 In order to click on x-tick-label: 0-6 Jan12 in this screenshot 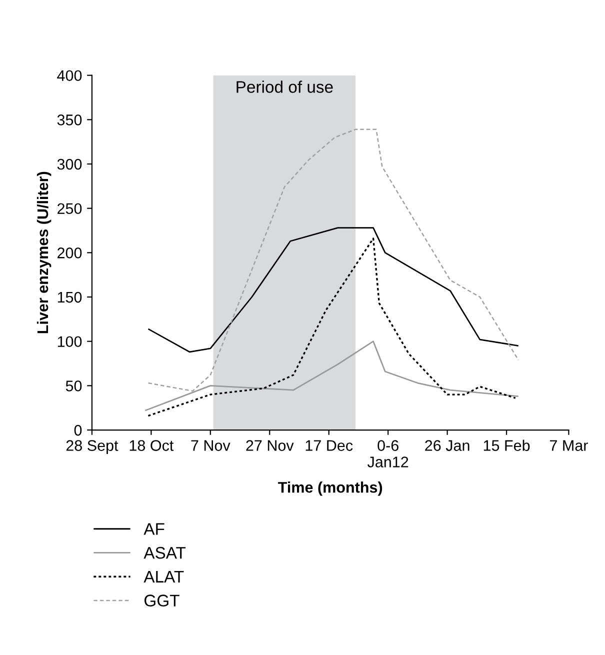, I will do `click(388, 454)`.